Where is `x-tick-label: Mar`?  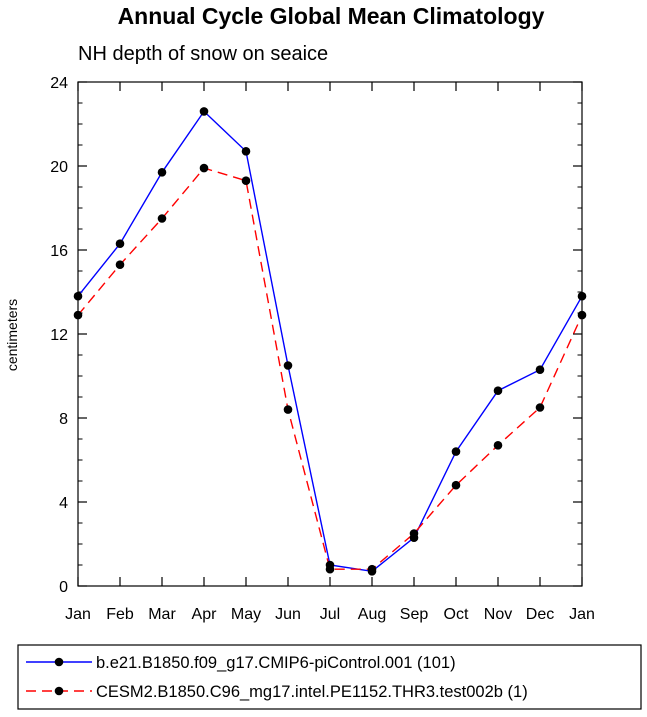
x-tick-label: Mar is located at coordinates (162, 614).